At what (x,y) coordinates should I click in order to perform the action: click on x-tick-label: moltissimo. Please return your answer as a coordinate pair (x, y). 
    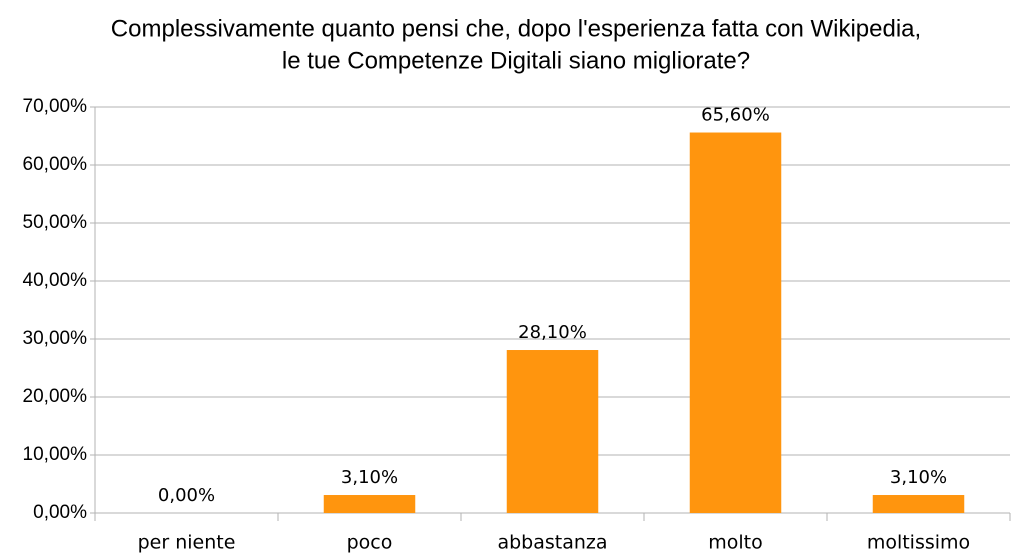
    Looking at the image, I should click on (918, 542).